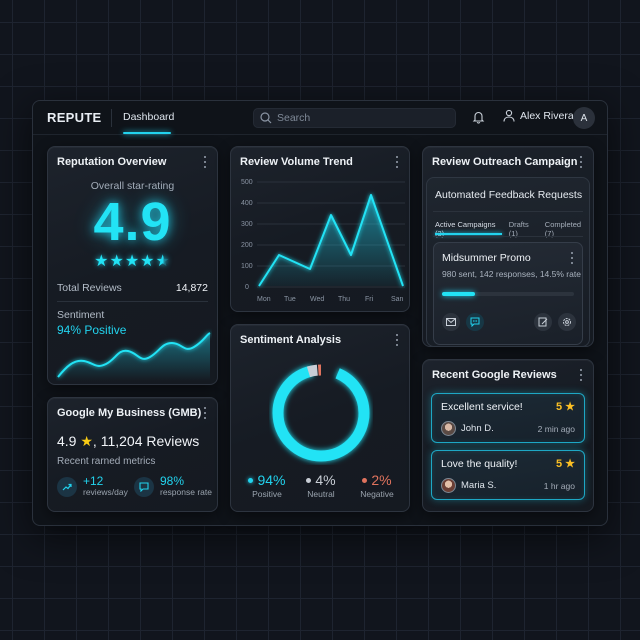  What do you see at coordinates (479, 464) in the screenshot?
I see `review-text: Love the quality!` at bounding box center [479, 464].